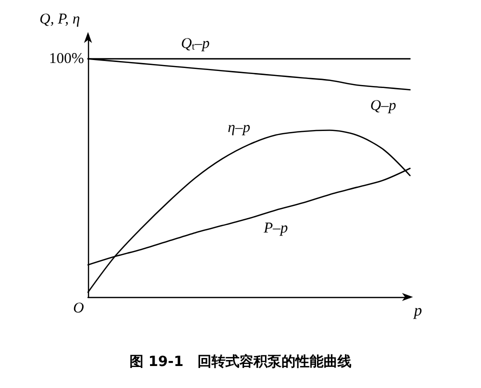  I want to click on series-label: η–p, so click(239, 128).